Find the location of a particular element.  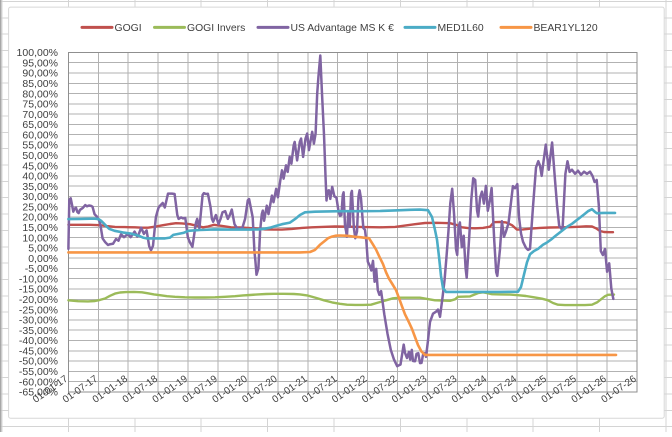

svg-text: 70,00% is located at coordinates (40, 115).